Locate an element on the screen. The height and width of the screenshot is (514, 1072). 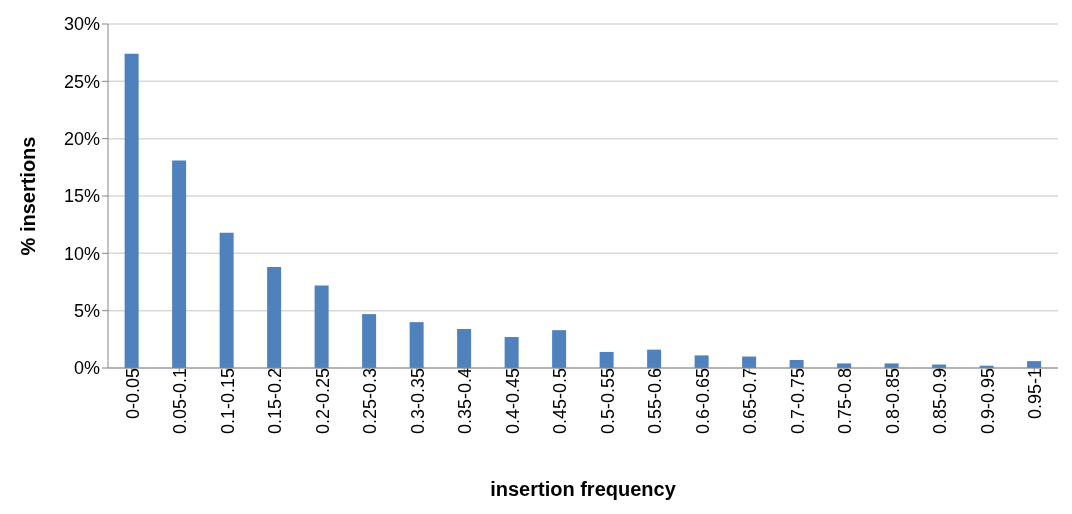
y-tick-label: 30% is located at coordinates (81, 24).